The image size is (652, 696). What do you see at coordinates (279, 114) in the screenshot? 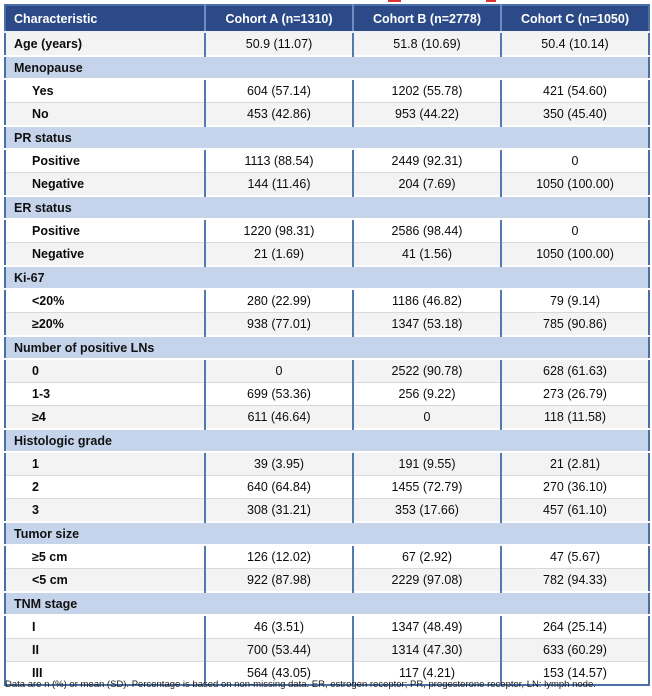
I see `cell-value: 453 (42.86)` at bounding box center [279, 114].